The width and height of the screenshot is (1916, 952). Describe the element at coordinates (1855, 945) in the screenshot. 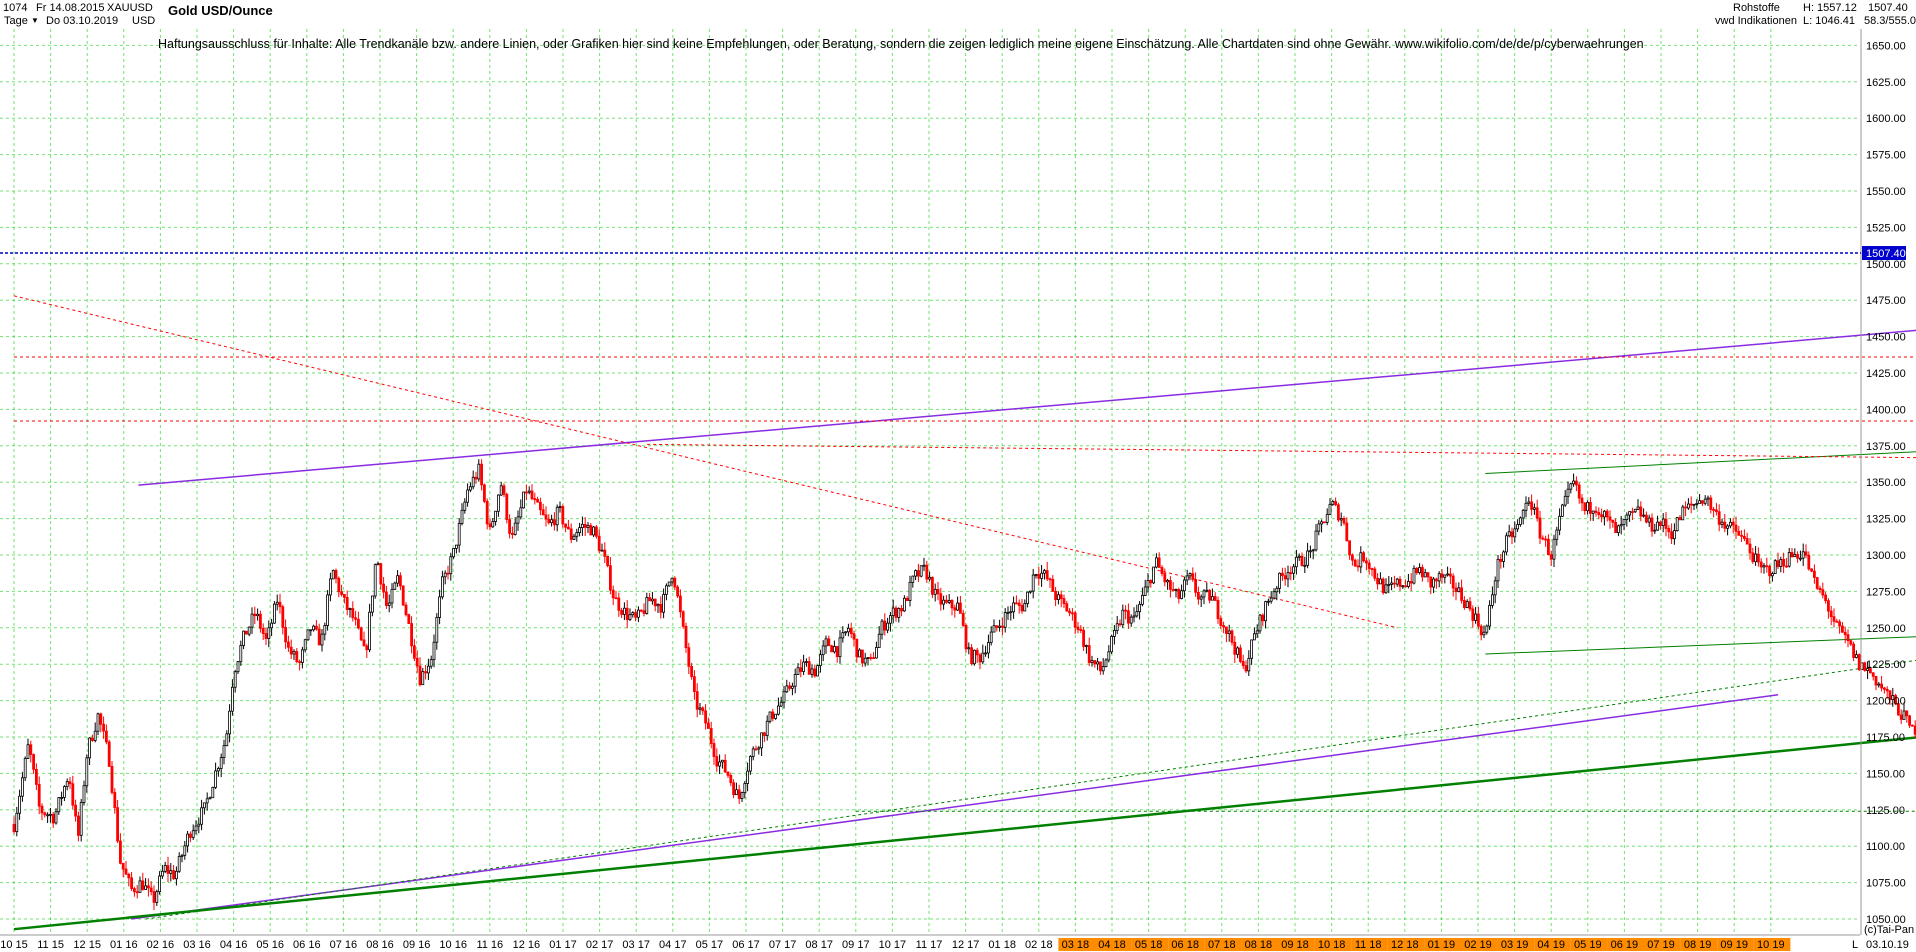

I see `scale-mode: L` at that location.